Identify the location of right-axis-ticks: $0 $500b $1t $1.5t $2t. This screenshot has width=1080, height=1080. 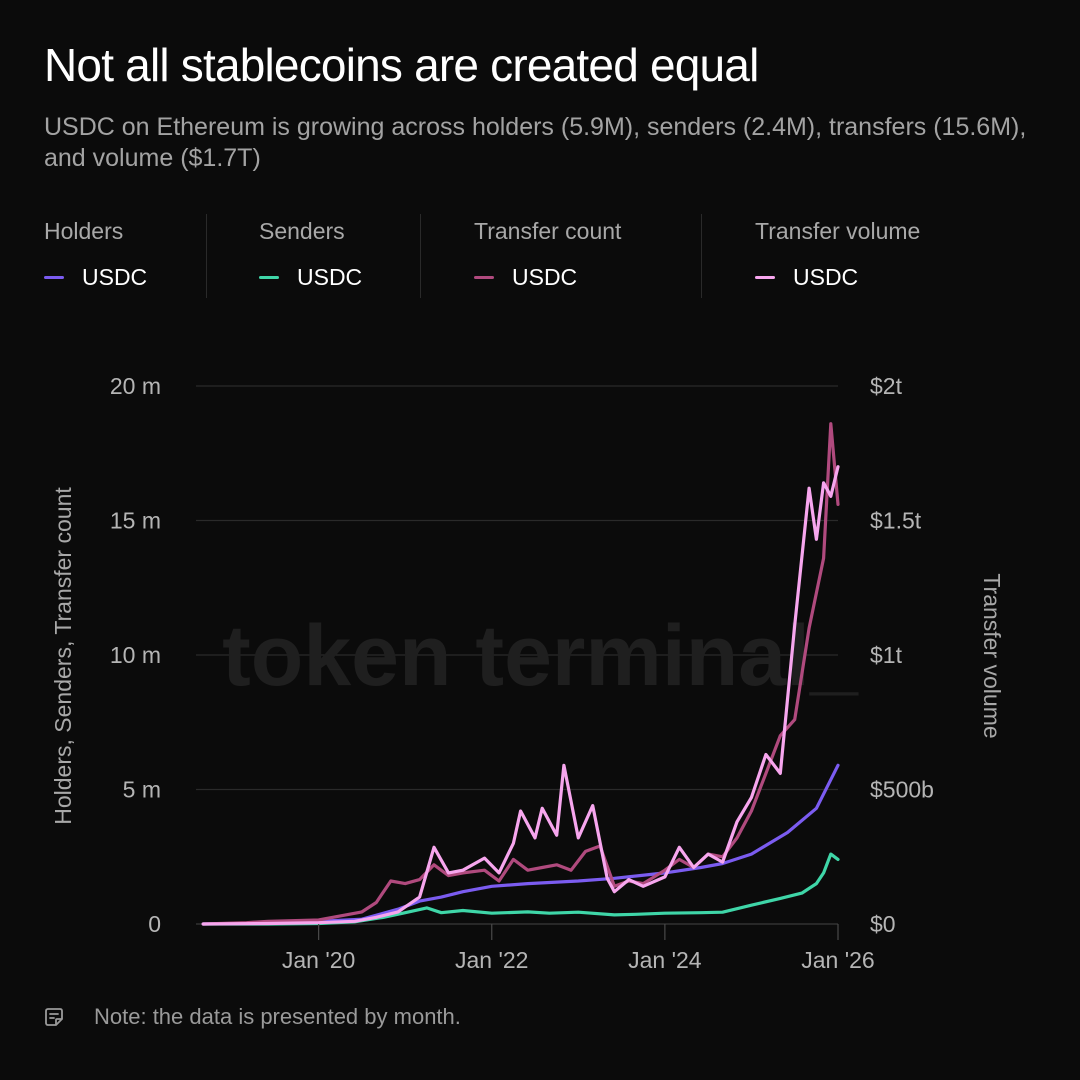
(902, 655).